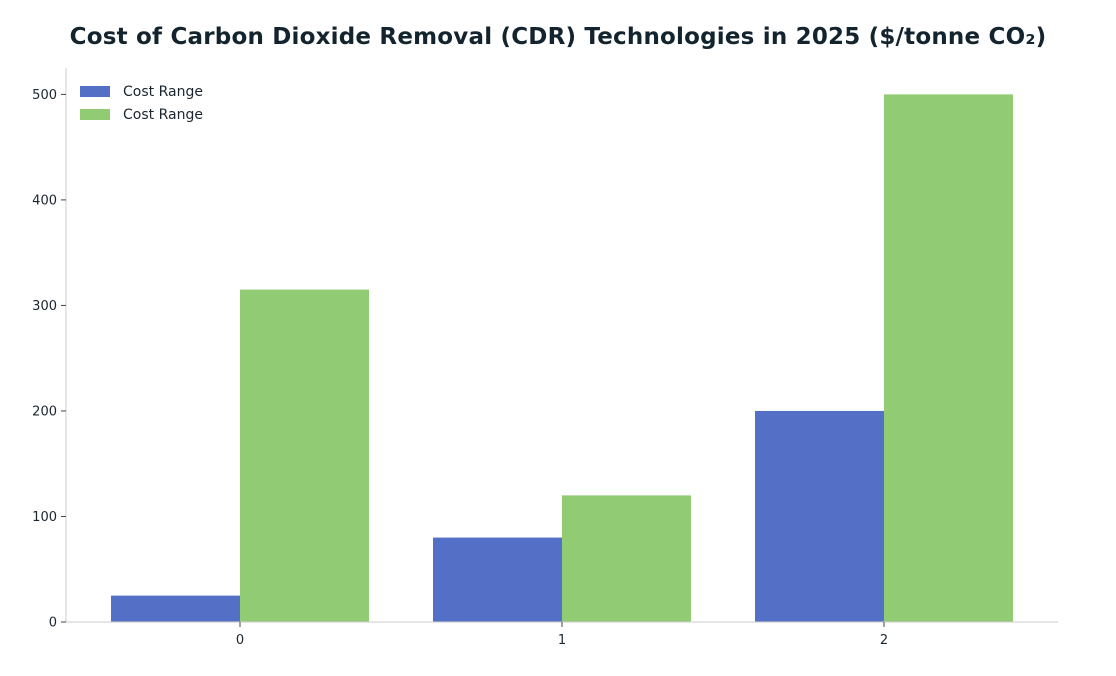  What do you see at coordinates (884, 640) in the screenshot?
I see `x-tick-label: 2` at bounding box center [884, 640].